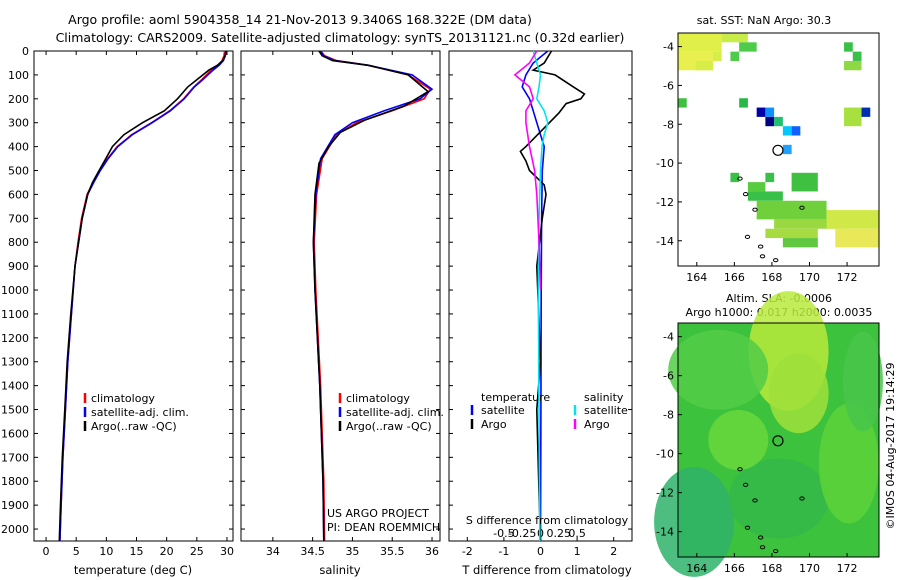 This screenshot has width=900, height=580. I want to click on x-tick-label: 35.5, so click(392, 551).